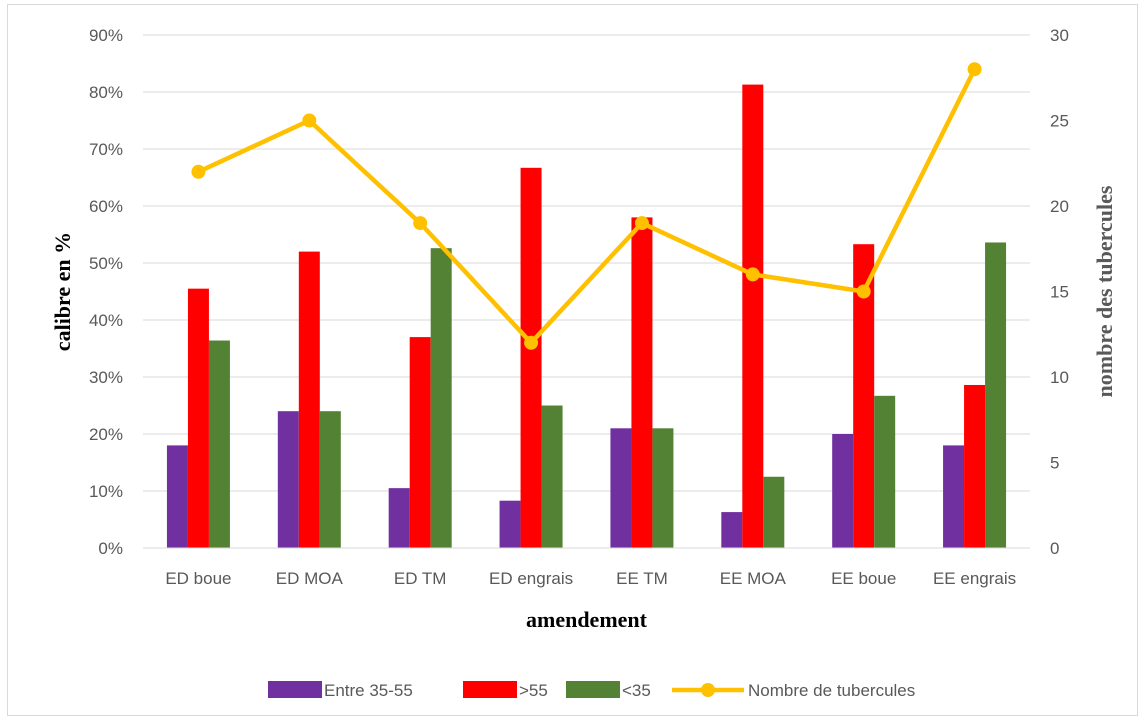 The image size is (1145, 724). What do you see at coordinates (1059, 377) in the screenshot?
I see `y2-tick-label: 10` at bounding box center [1059, 377].